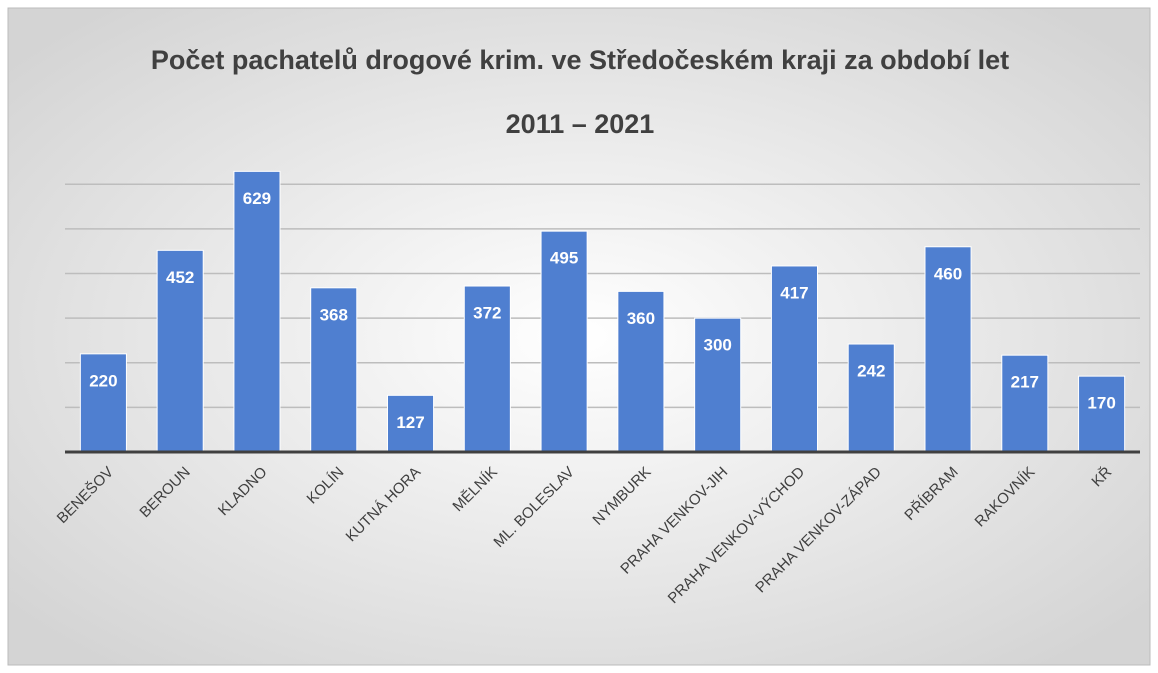 Image resolution: width=1158 pixels, height=673 pixels. Describe the element at coordinates (564, 258) in the screenshot. I see `data-label: 495` at that location.